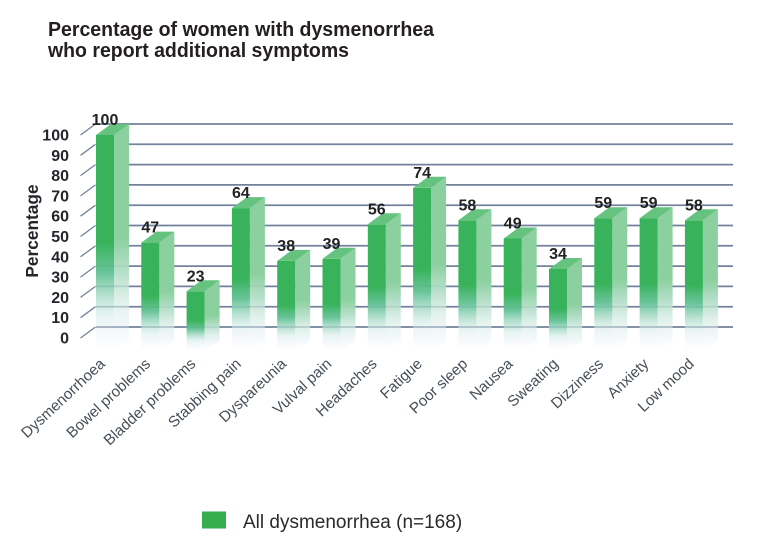 The image size is (760, 555). I want to click on svg-text: who report additional symptoms, so click(198, 50).